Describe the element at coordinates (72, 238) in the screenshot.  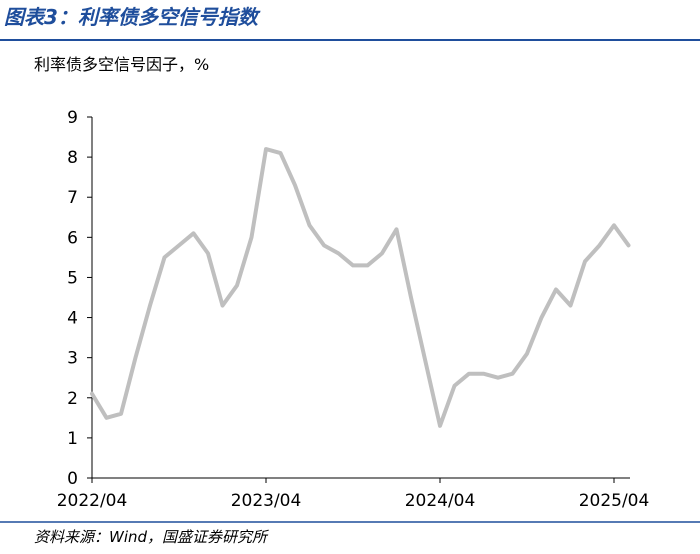
I see `y-tick-label: 6` at that location.